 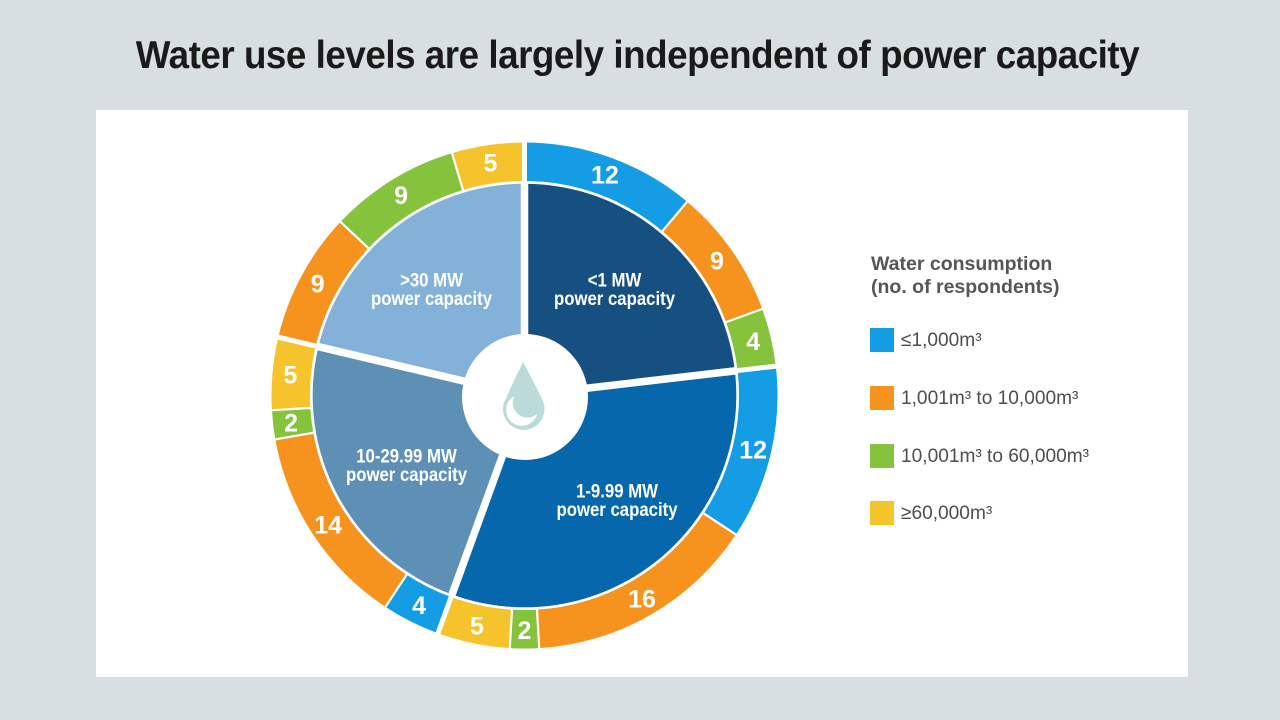 I want to click on svg-text: 1-9.99 MW, so click(x=617, y=490).